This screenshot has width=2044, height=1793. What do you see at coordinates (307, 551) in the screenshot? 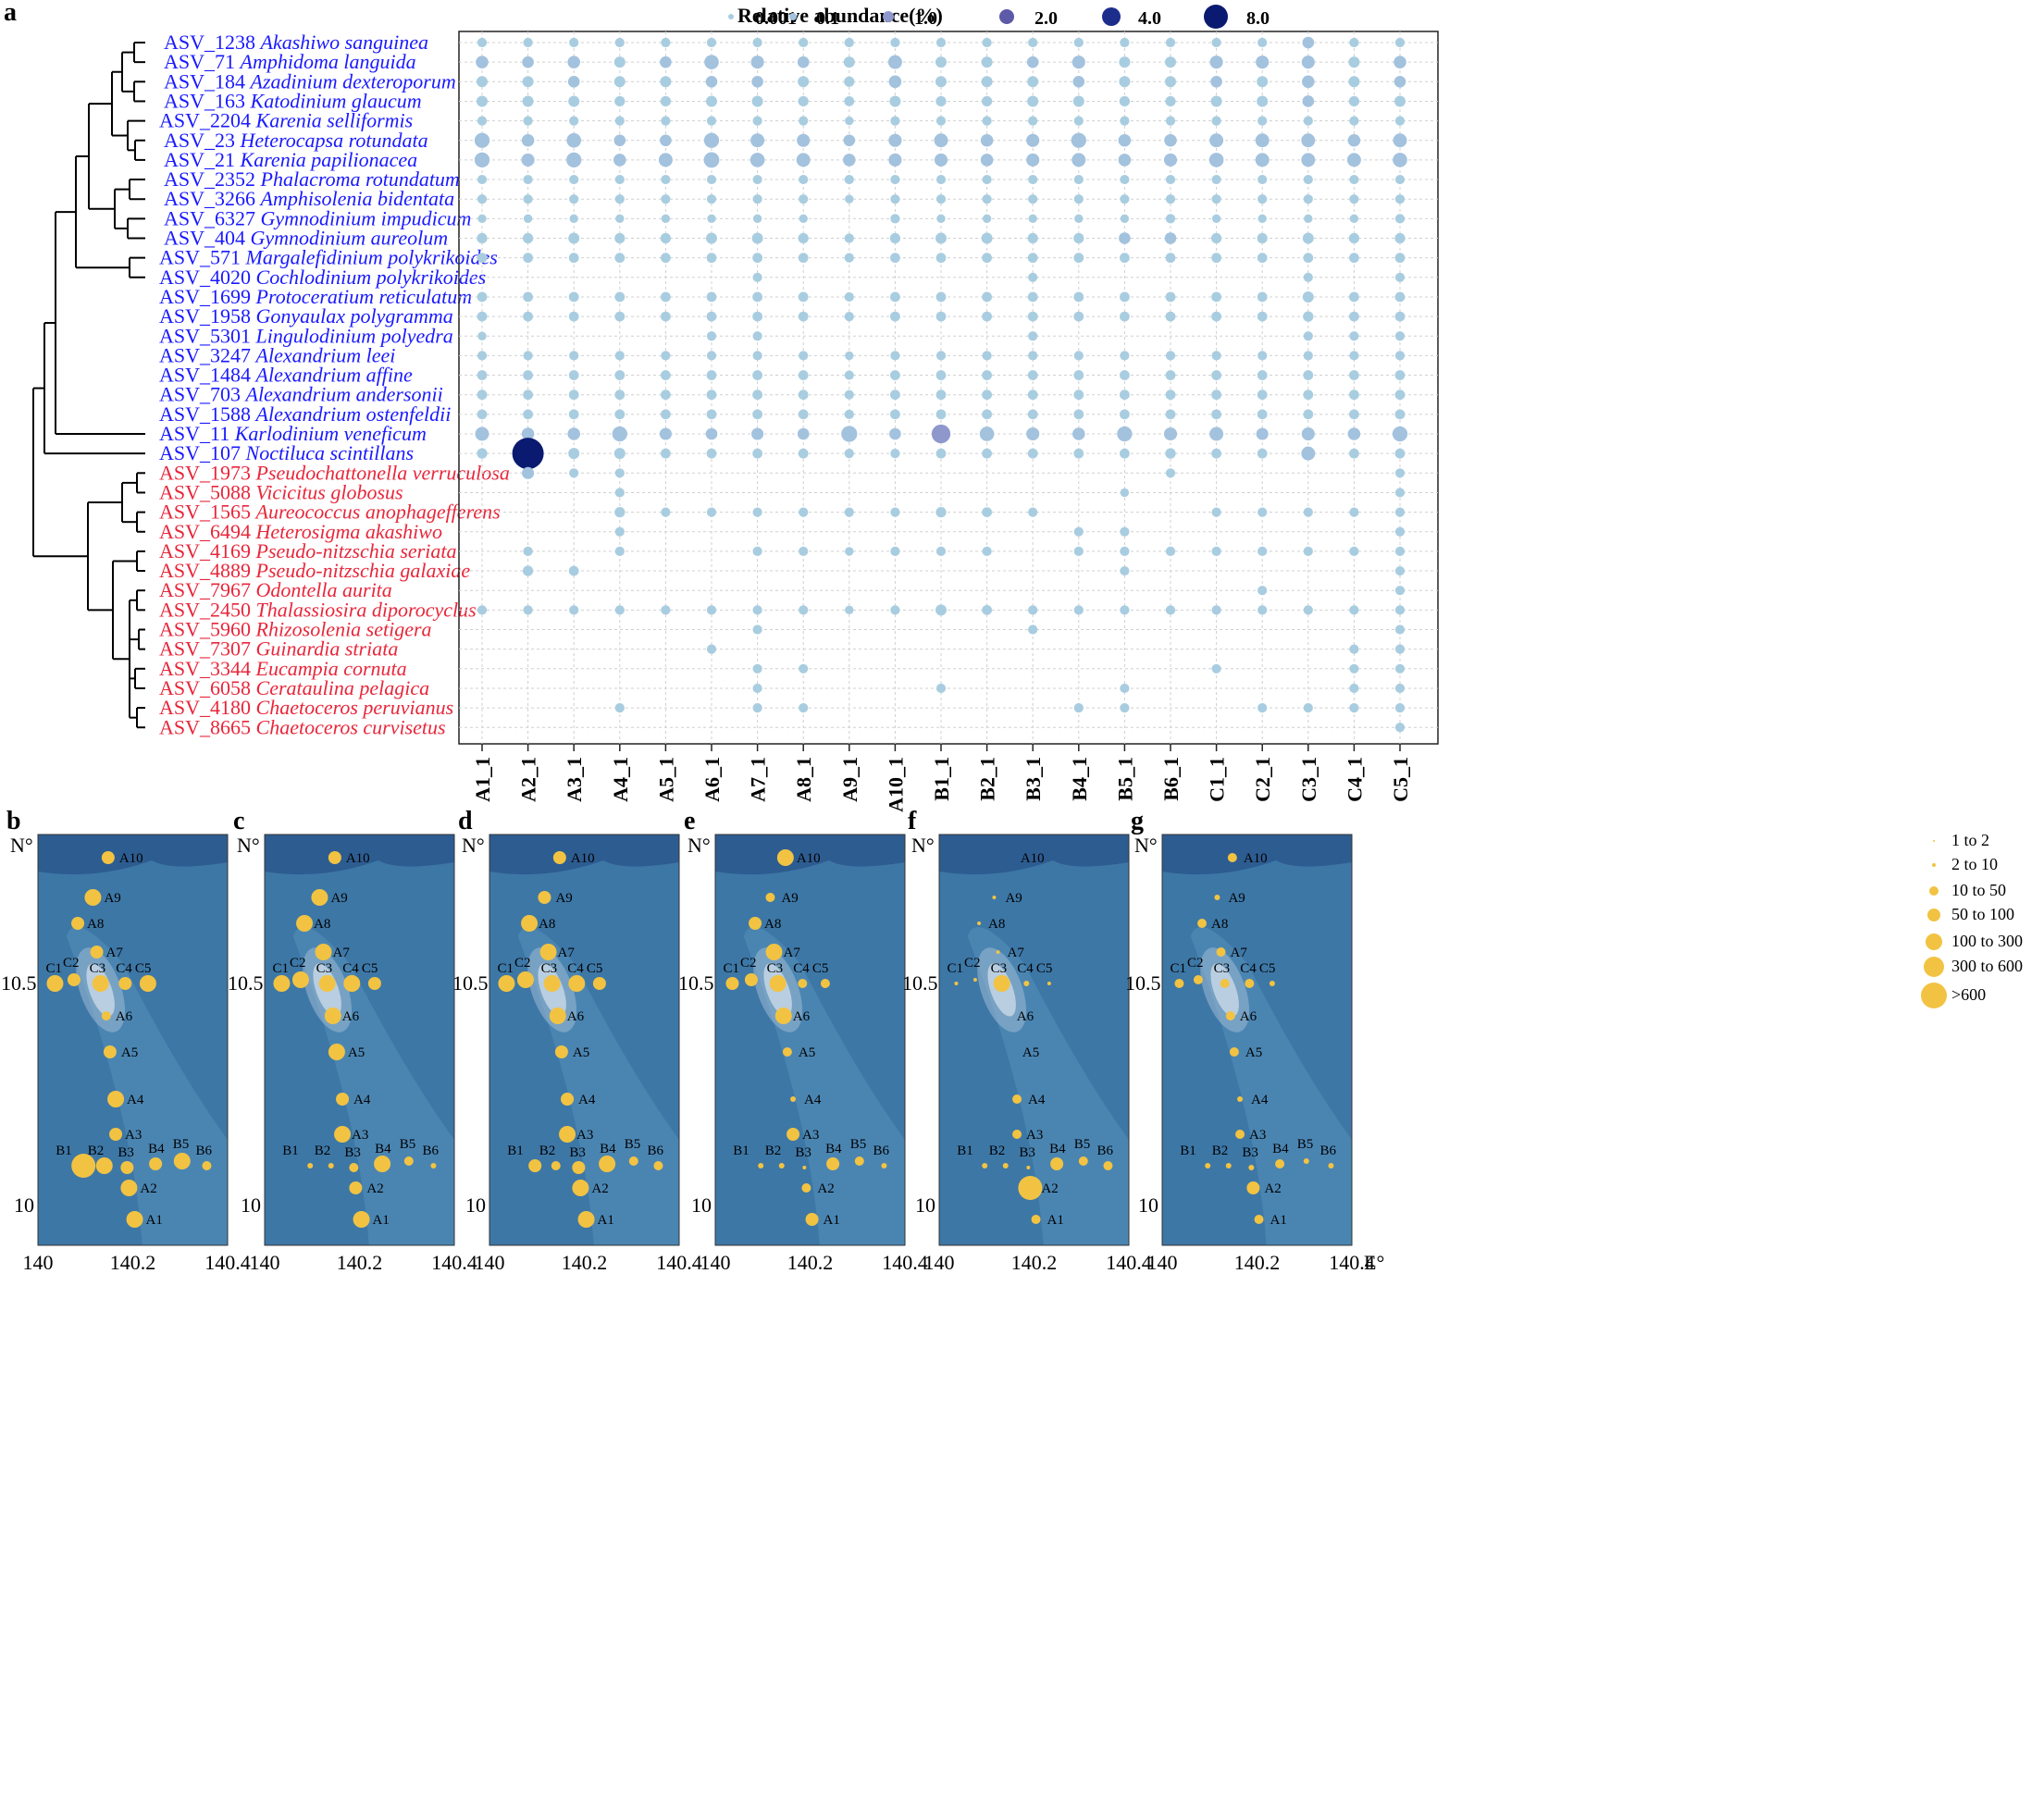
I see `taxon-label: ASV_4169 Pseudo-nitzschia seriata` at bounding box center [307, 551].